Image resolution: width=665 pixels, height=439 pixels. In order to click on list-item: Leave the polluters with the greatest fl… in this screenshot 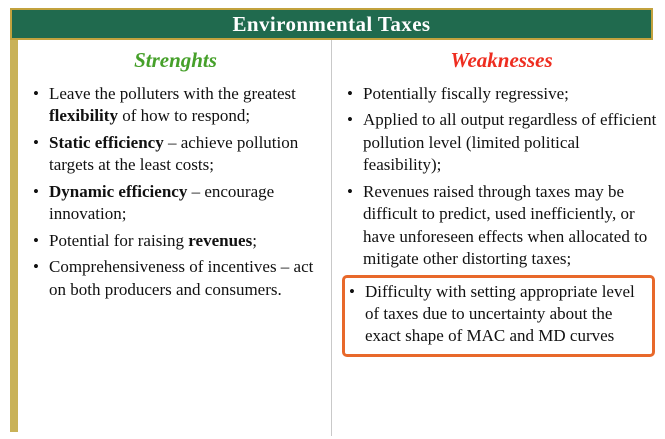, I will do `click(175, 105)`.